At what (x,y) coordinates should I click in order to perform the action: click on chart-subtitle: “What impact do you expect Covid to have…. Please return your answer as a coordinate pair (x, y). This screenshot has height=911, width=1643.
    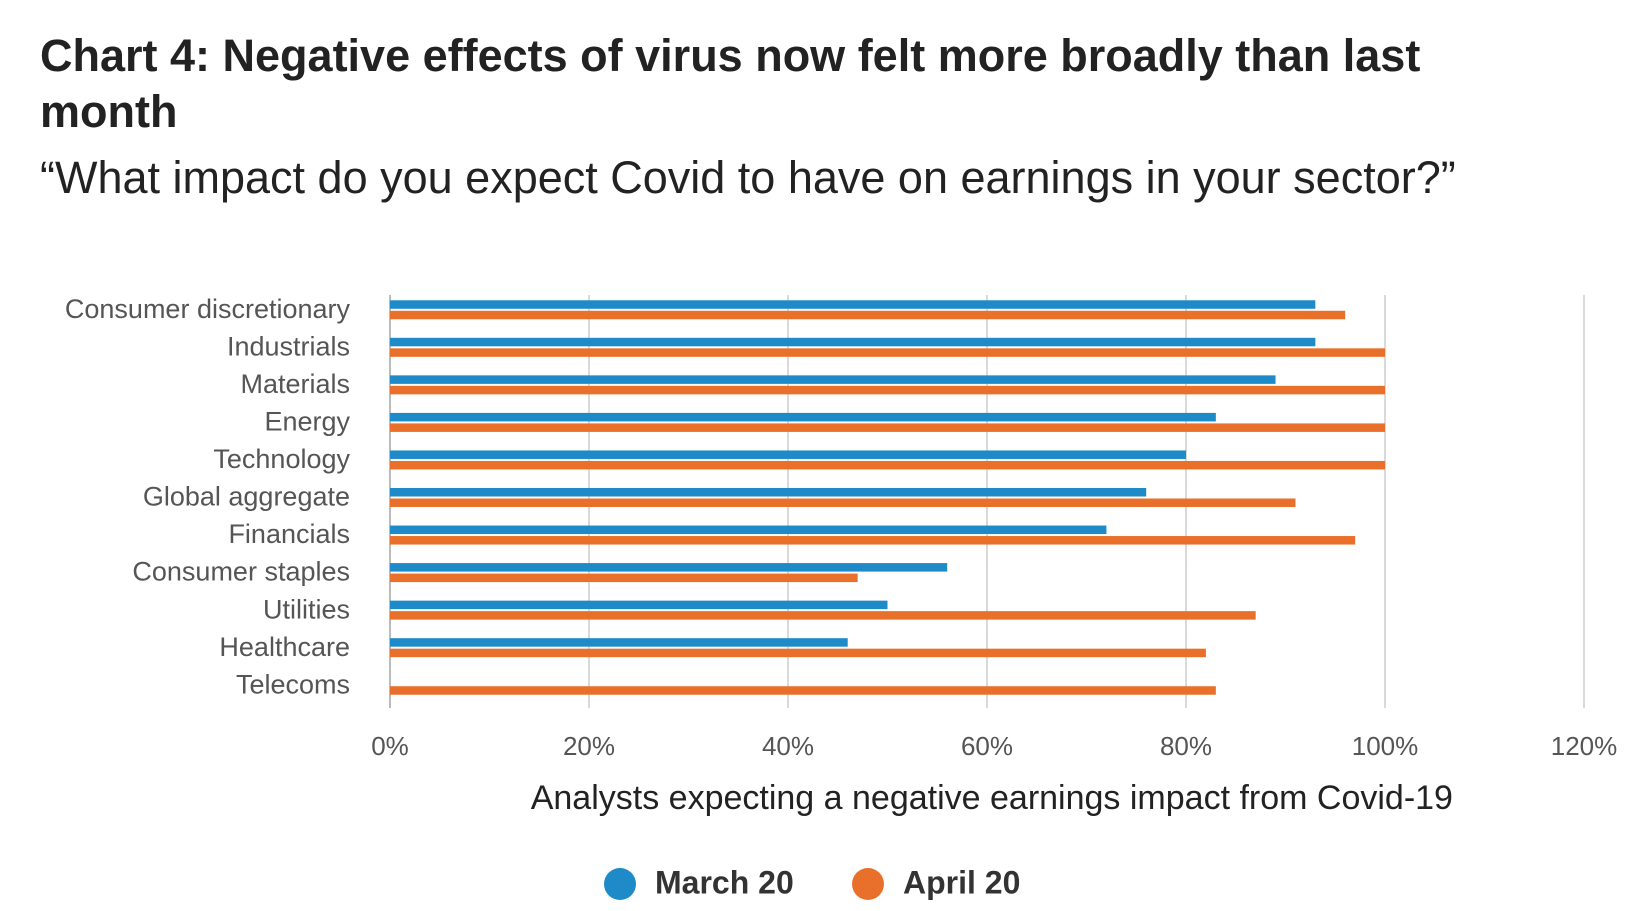
    Looking at the image, I should click on (748, 177).